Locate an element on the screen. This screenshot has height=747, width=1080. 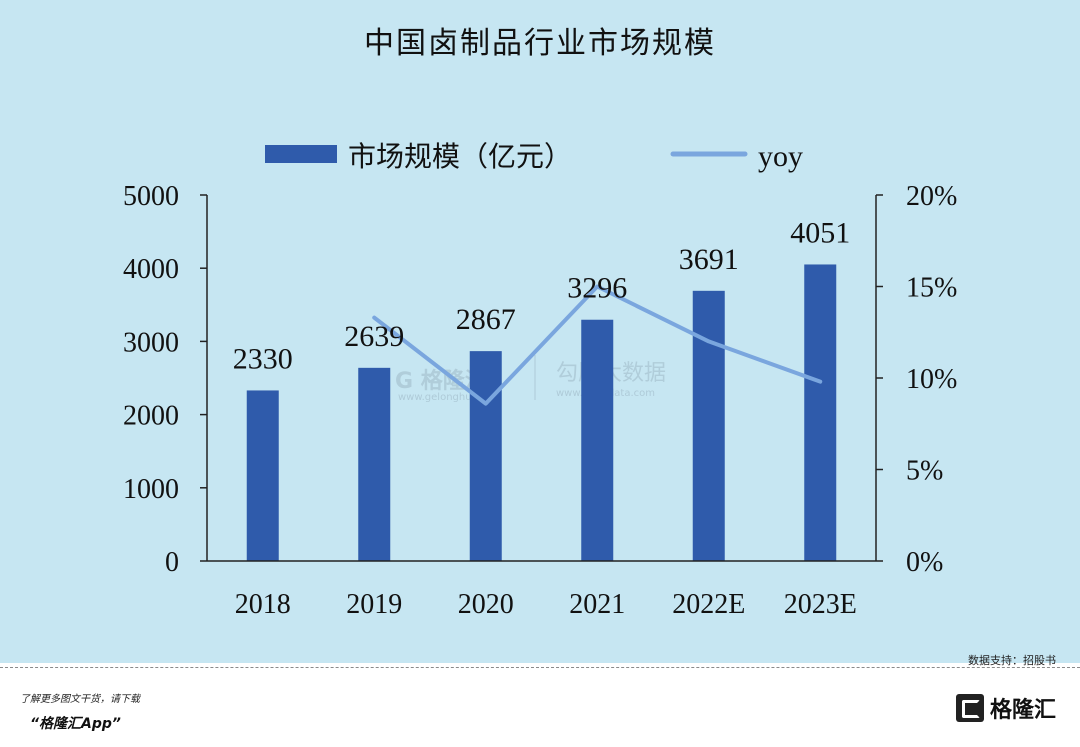
x-tick-label: 2019 is located at coordinates (374, 604).